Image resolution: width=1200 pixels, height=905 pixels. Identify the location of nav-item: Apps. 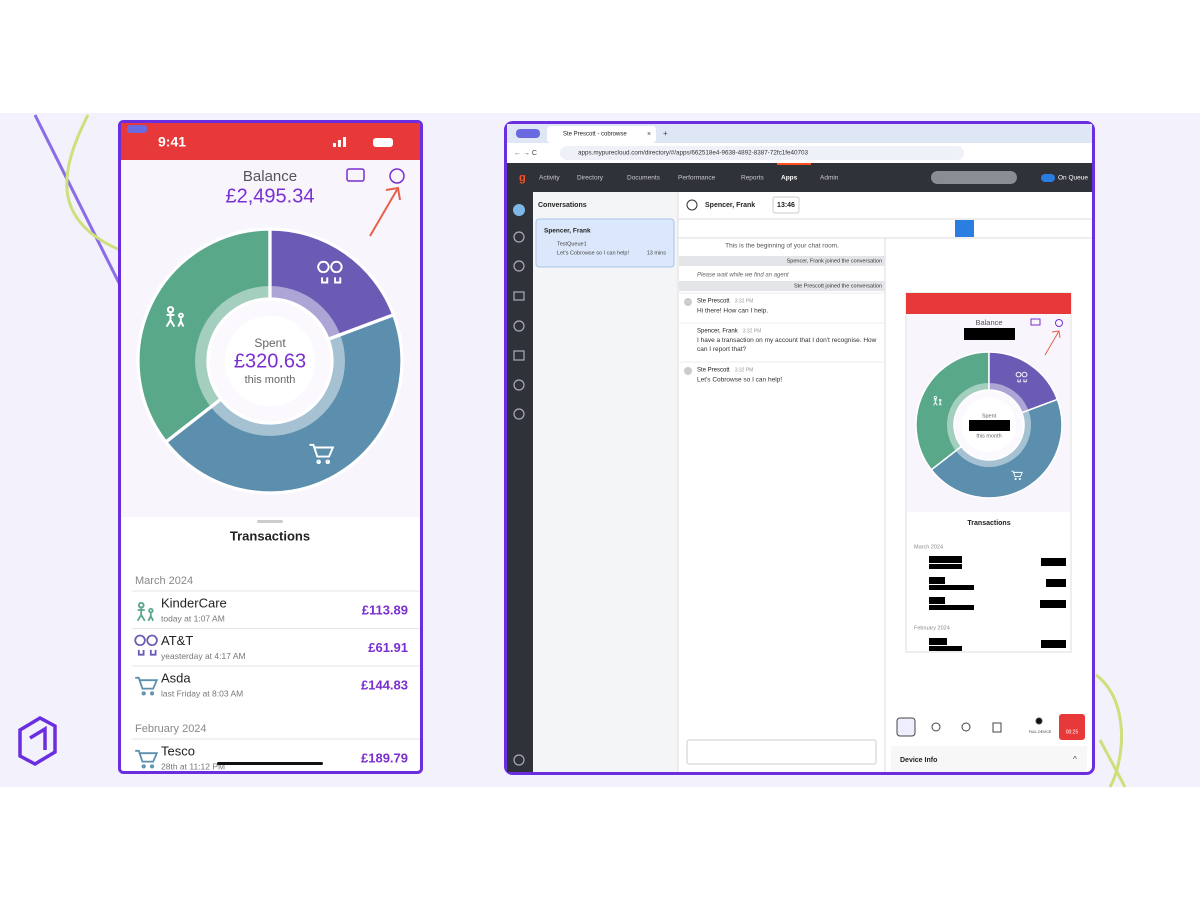
(789, 178).